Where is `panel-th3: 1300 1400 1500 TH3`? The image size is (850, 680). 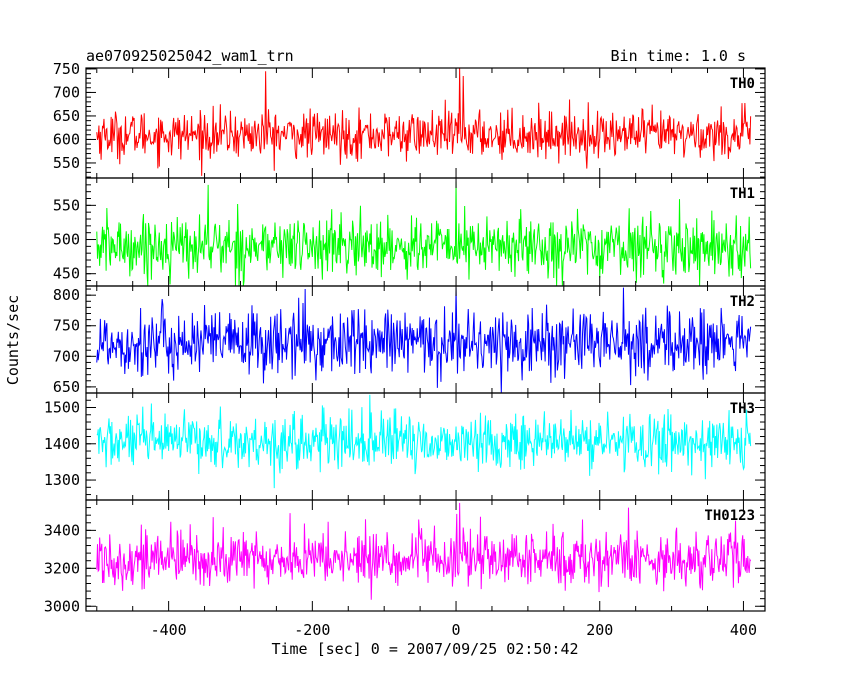
panel-th3: 1300 1400 1500 TH3 is located at coordinates (405, 446).